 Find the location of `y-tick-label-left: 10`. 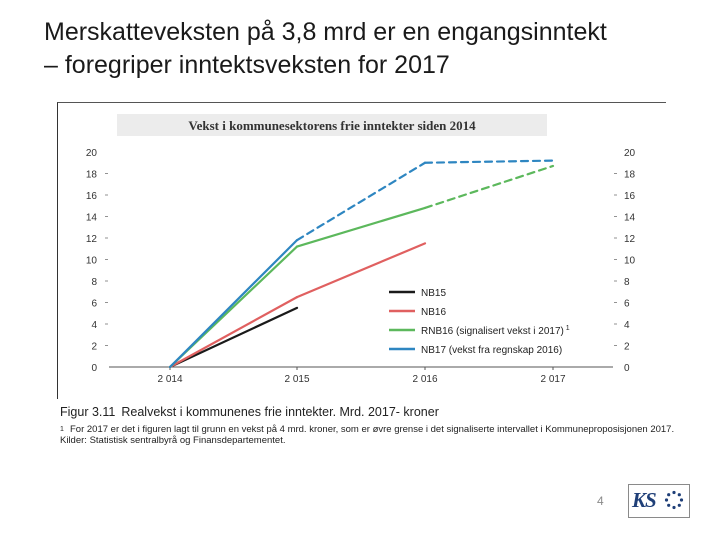

y-tick-label-left: 10 is located at coordinates (92, 261).